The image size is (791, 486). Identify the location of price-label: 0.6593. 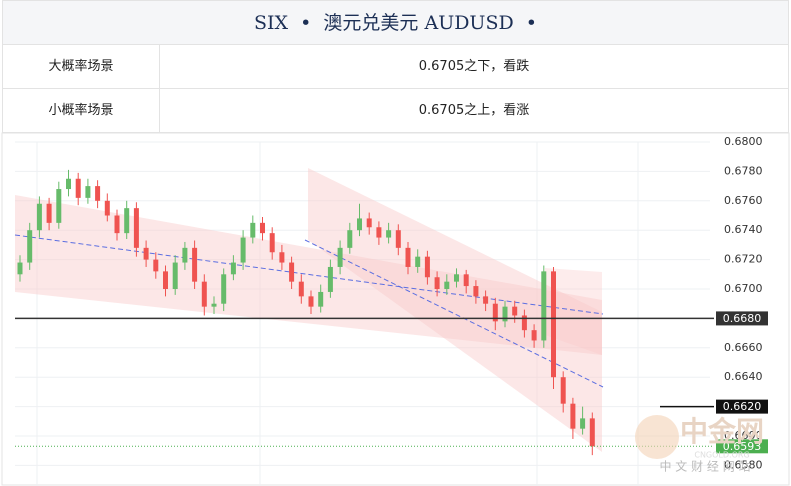
(742, 446).